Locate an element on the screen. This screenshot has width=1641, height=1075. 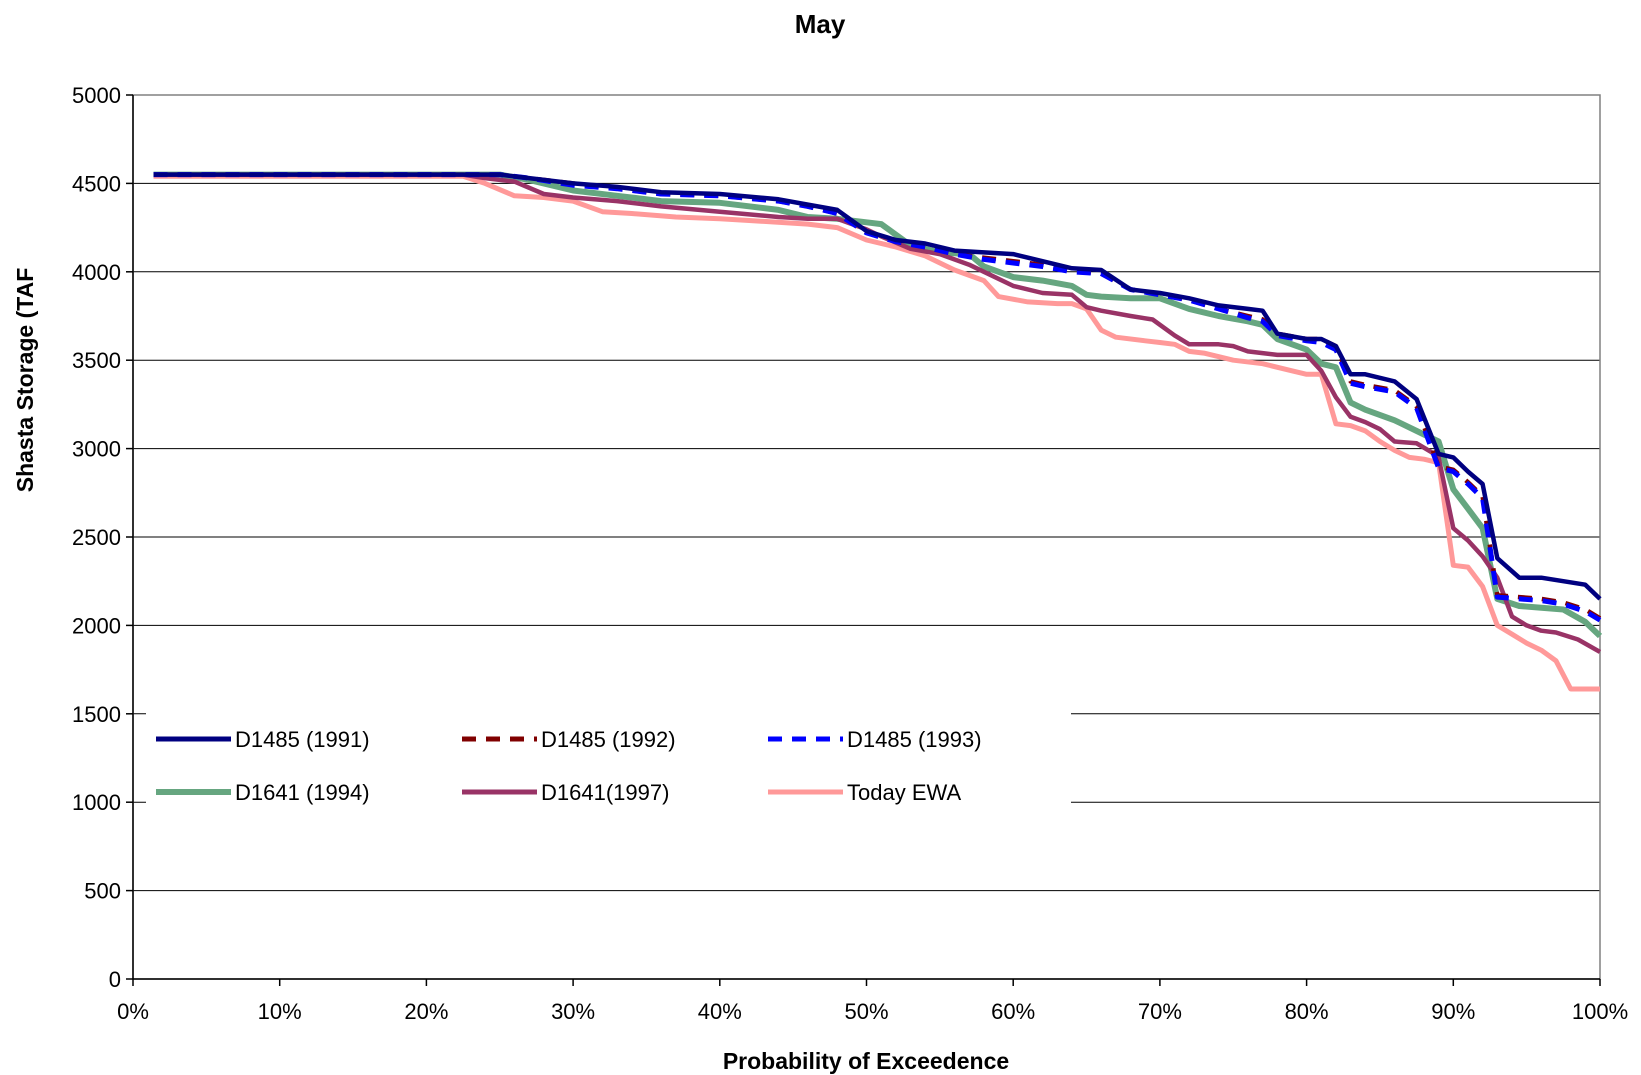
y-tick-label: 1500 is located at coordinates (96, 714).